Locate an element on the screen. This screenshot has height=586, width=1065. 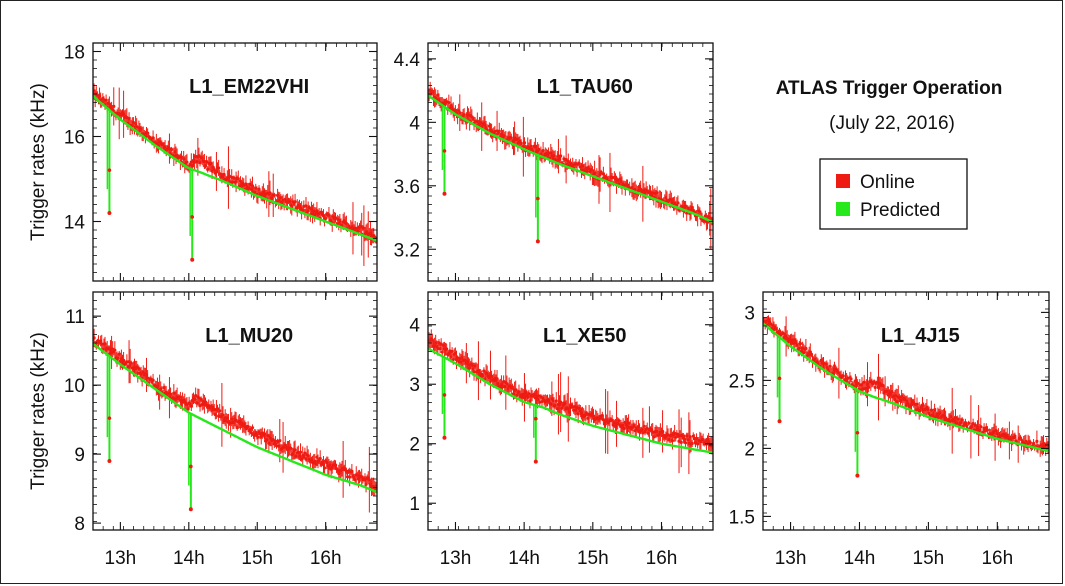
legend: Online Predicted is located at coordinates (893, 194).